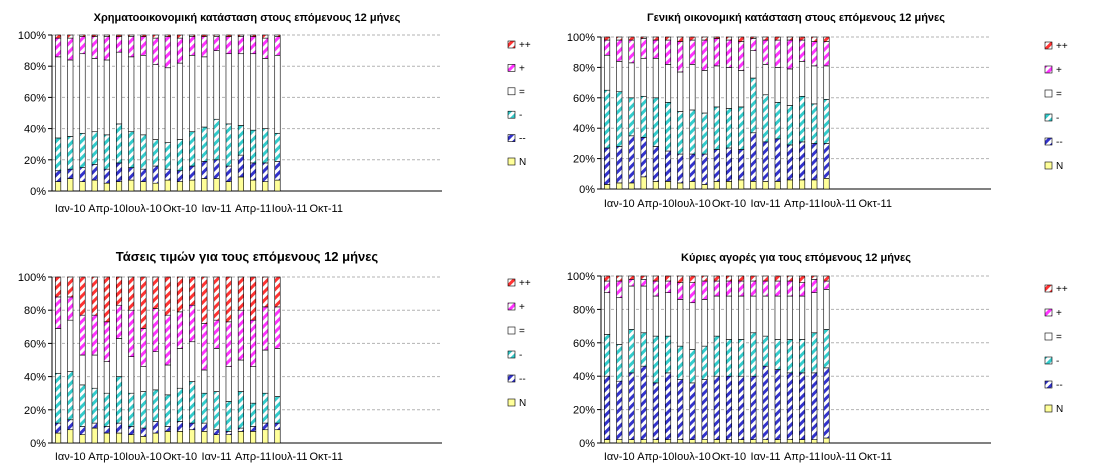 The image size is (1101, 464). I want to click on x-tick-label: Ιουλ-11, so click(839, 204).